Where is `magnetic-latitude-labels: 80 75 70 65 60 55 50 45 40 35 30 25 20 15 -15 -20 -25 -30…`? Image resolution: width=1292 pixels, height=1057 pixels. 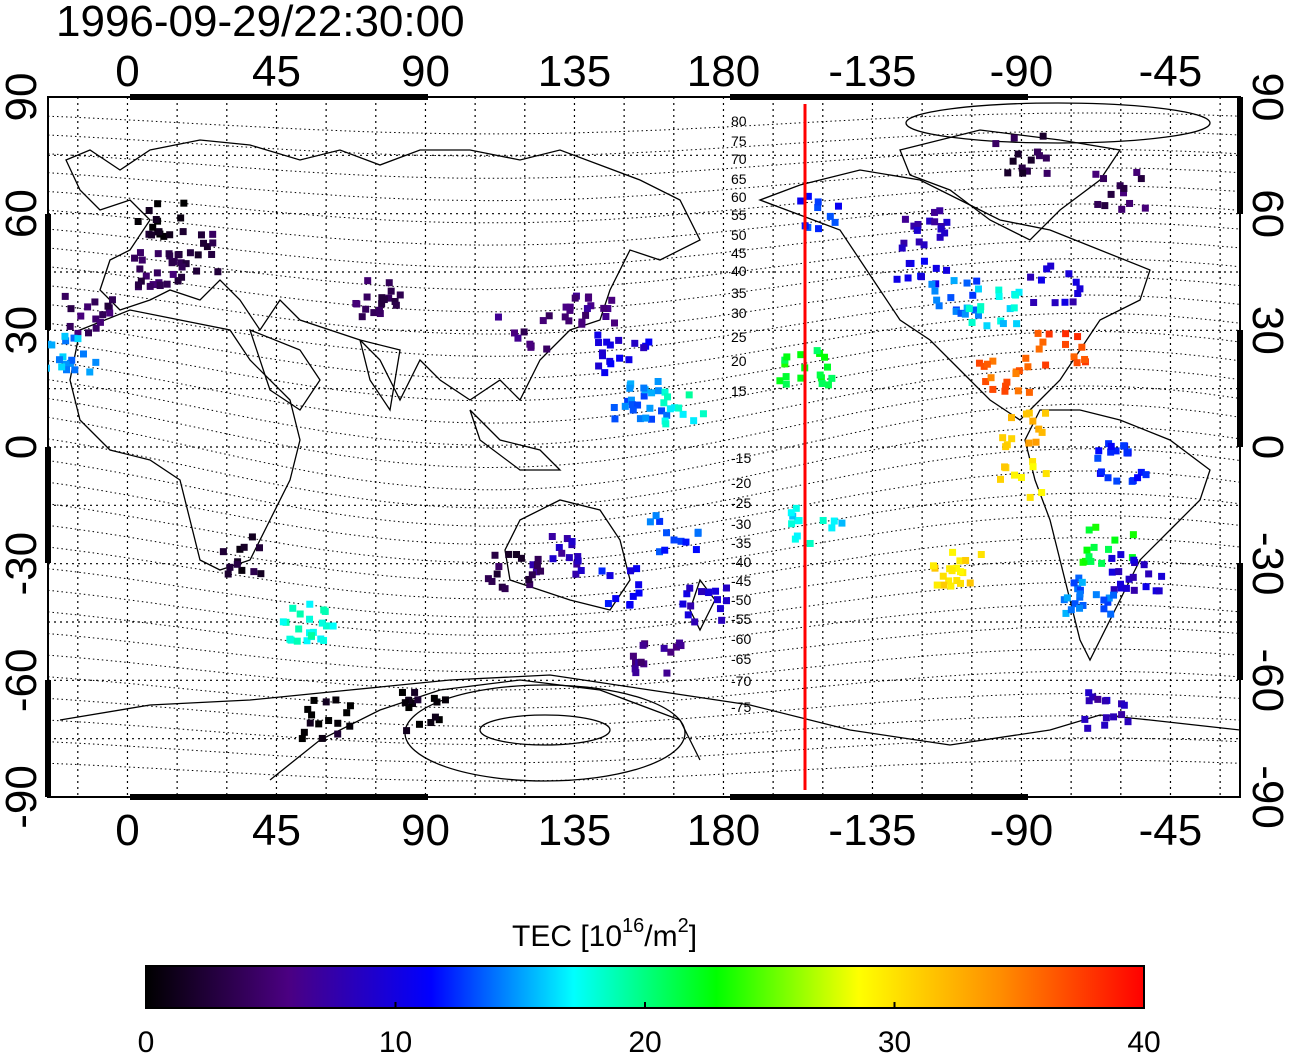
magnetic-latitude-labels: 80 75 70 65 60 55 50 45 40 35 30 25 20 15 -15 -20 -25 -30… is located at coordinates (741, 414).